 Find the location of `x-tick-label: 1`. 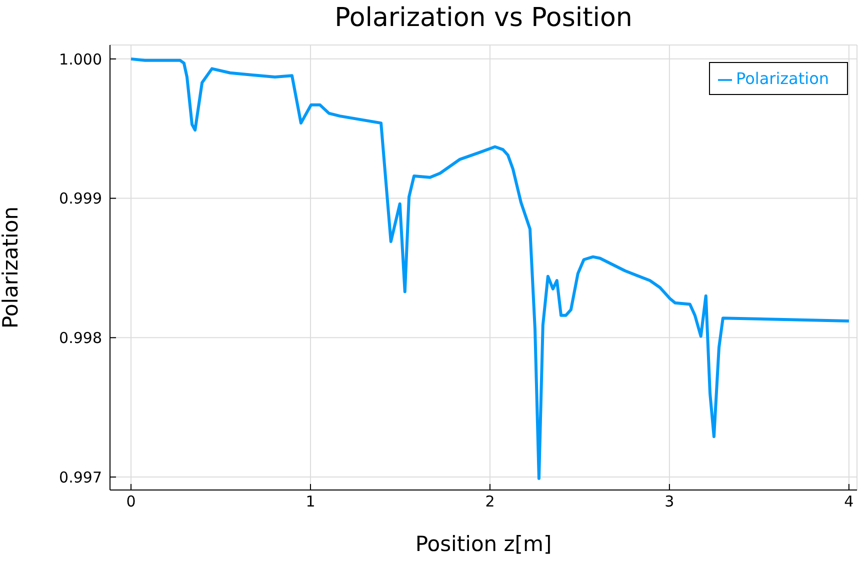

x-tick-label: 1 is located at coordinates (311, 501).